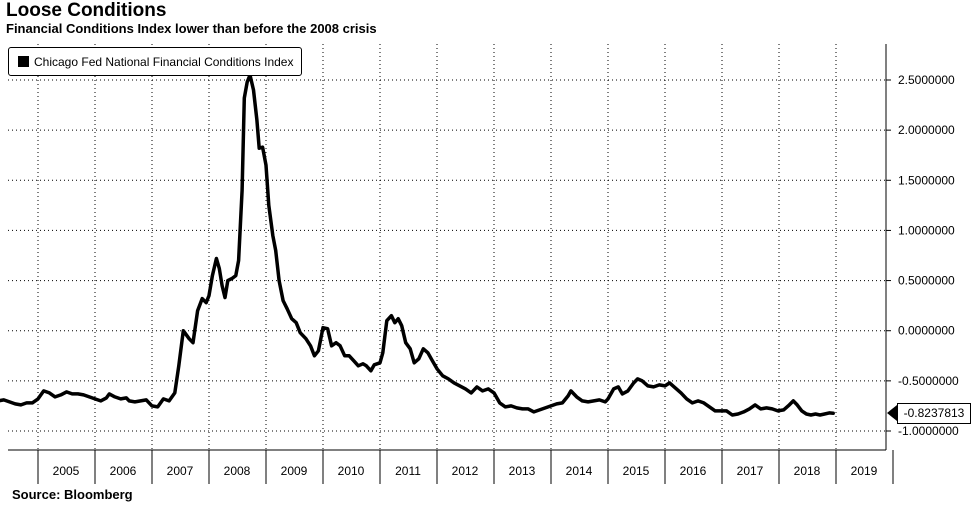 The image size is (976, 506). Describe the element at coordinates (864, 471) in the screenshot. I see `x-tick-label: 2019` at that location.